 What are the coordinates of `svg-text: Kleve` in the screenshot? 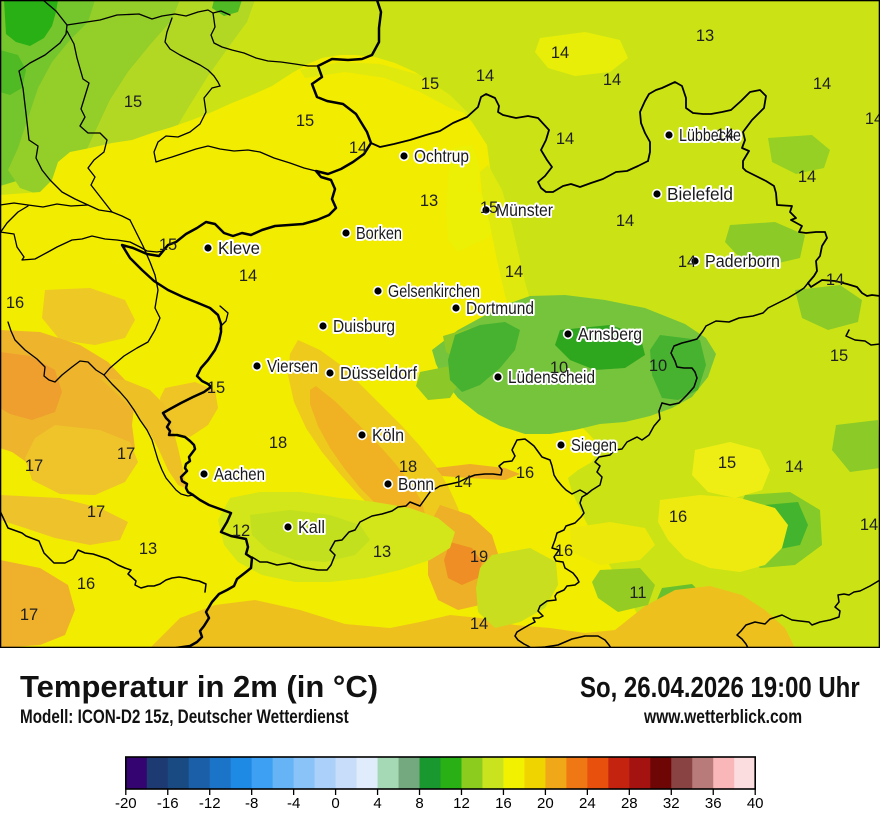 It's located at (239, 248).